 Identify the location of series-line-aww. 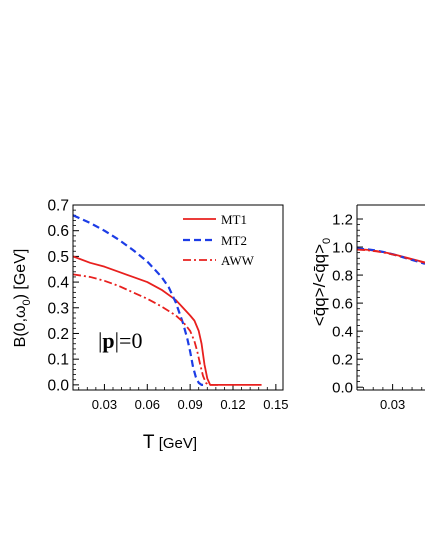
(146, 329).